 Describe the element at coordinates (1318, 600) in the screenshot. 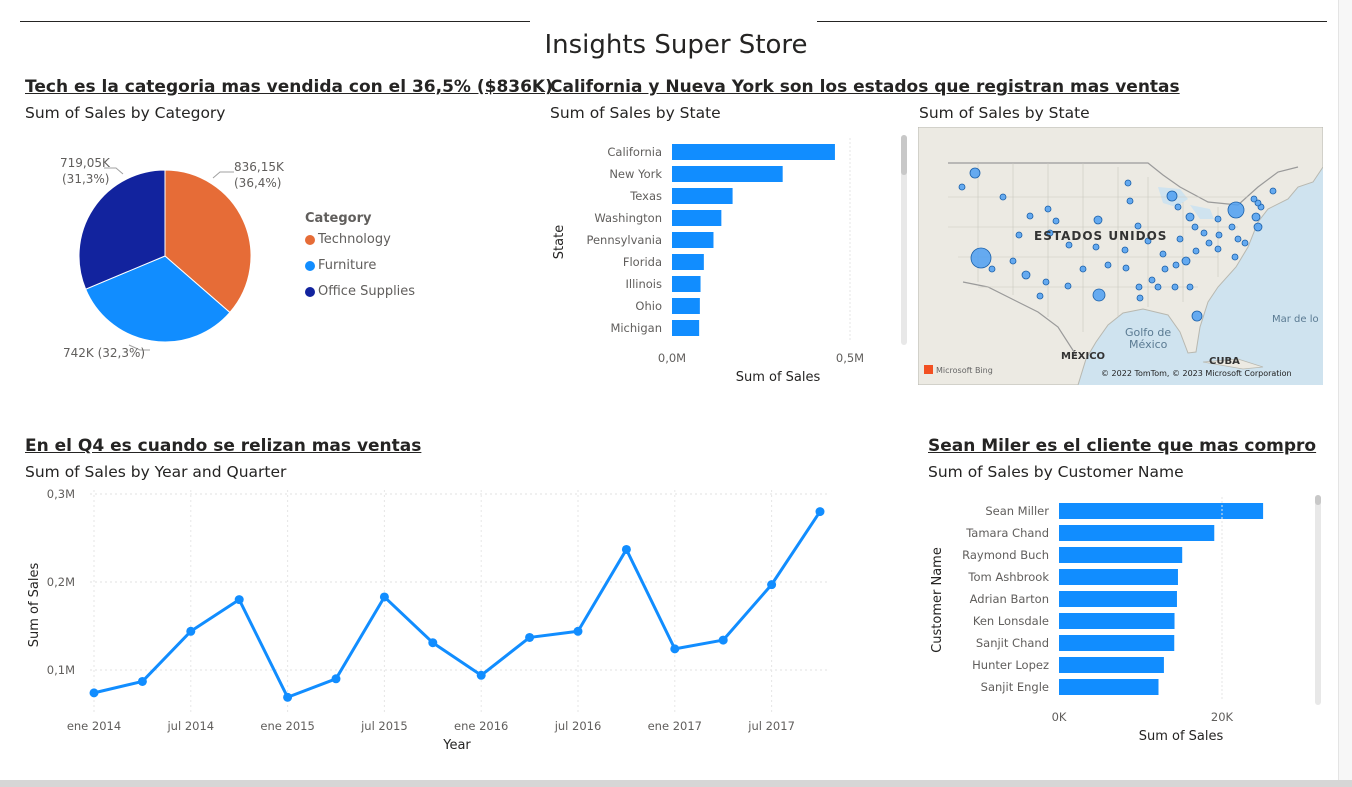

I see `customer-chart-scrollbar` at that location.